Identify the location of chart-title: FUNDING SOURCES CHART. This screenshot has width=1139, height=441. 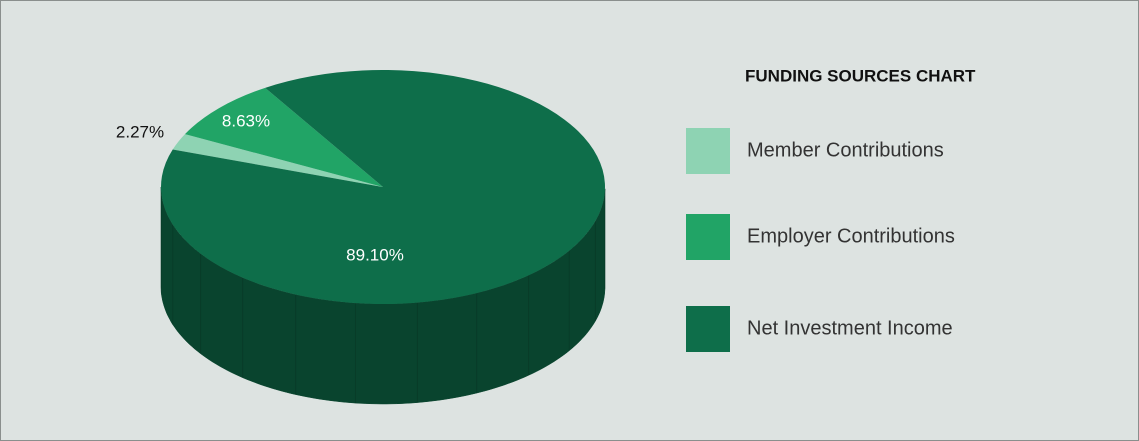
(860, 75).